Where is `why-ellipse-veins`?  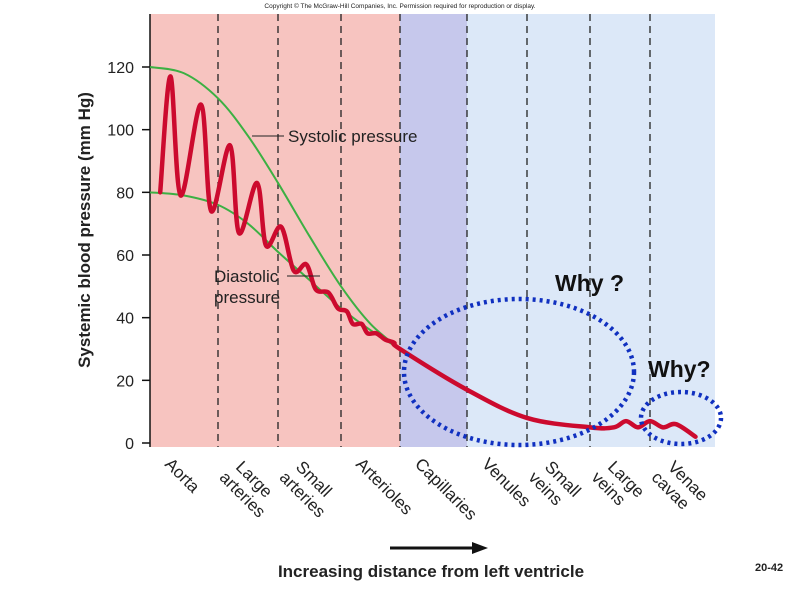 why-ellipse-veins is located at coordinates (519, 372).